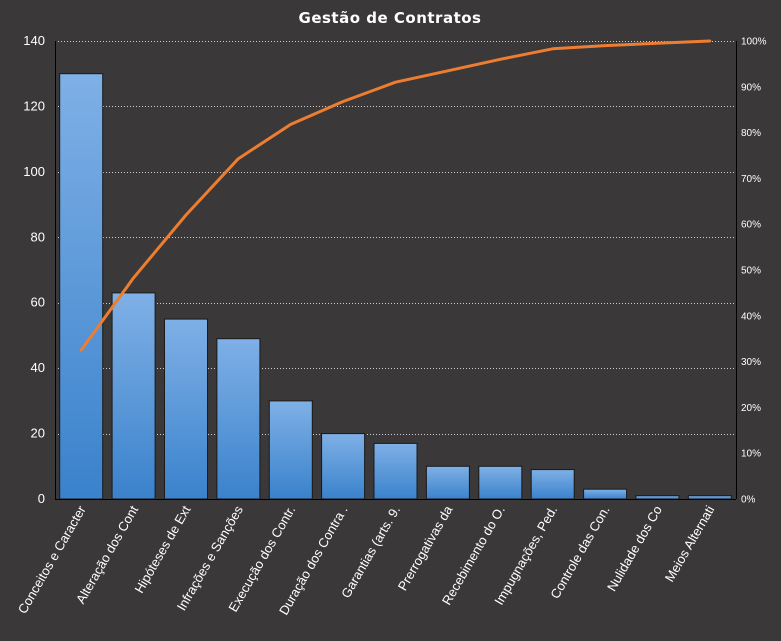 Image resolution: width=781 pixels, height=641 pixels. I want to click on right-y-axis: 0% 10% 20% 30% 40% 50% 60% 70% 80% 90% 100%, so click(751, 271).